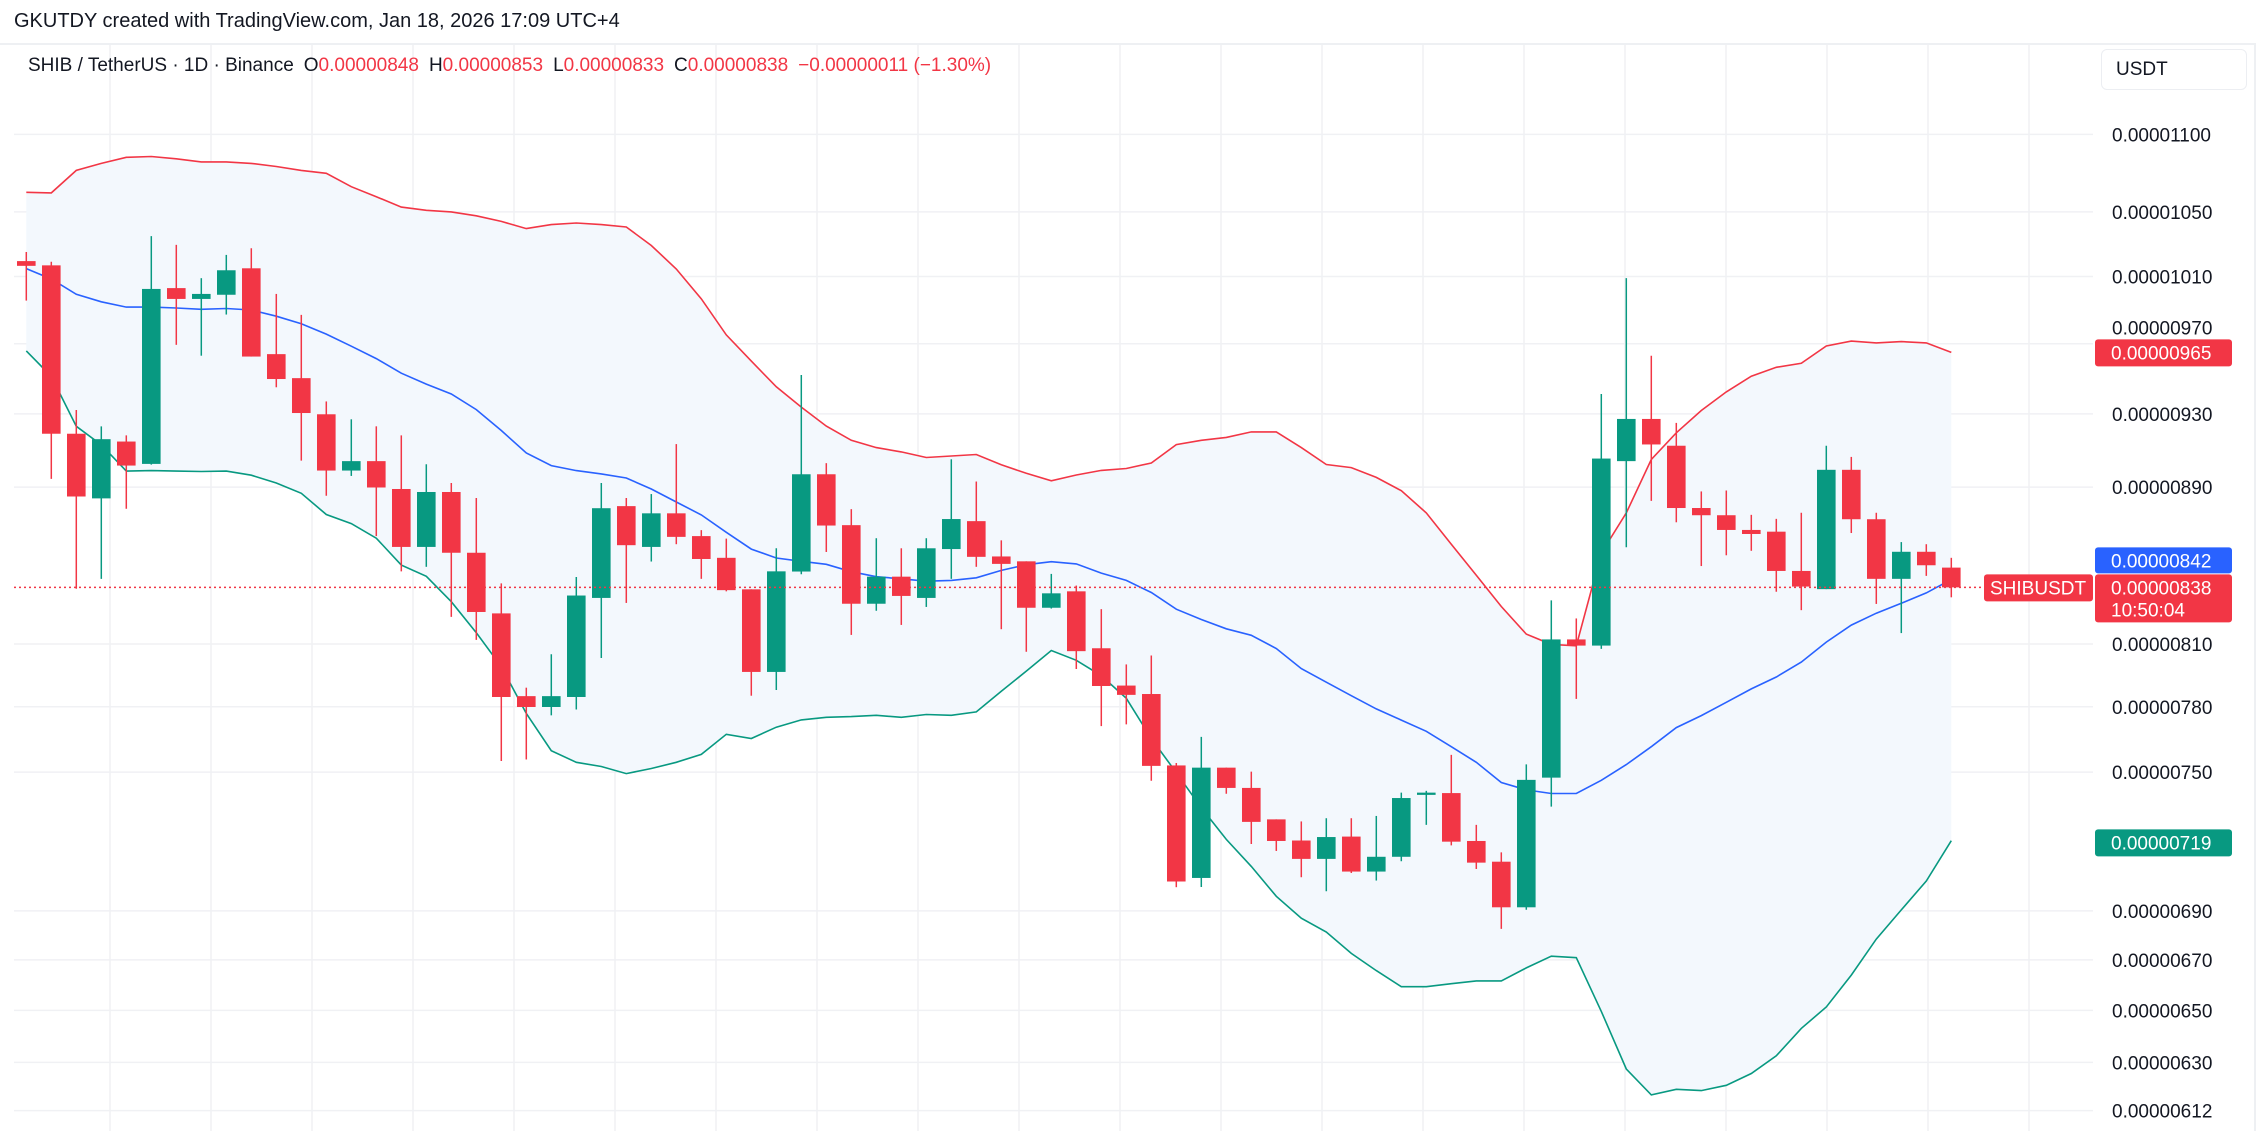  I want to click on basis-price-label: 0.00000842, so click(2163, 560).